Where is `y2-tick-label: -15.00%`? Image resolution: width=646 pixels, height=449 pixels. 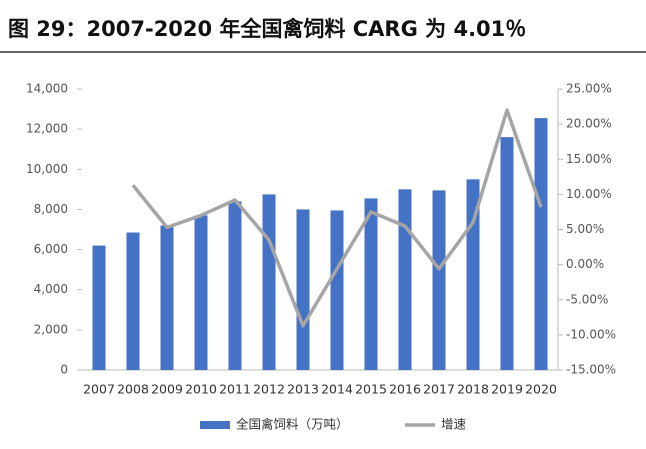 y2-tick-label: -15.00% is located at coordinates (591, 370).